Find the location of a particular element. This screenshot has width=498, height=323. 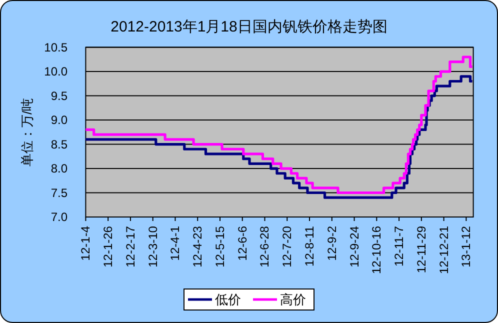

x-tick-label: 12-9-24 is located at coordinates (354, 247).